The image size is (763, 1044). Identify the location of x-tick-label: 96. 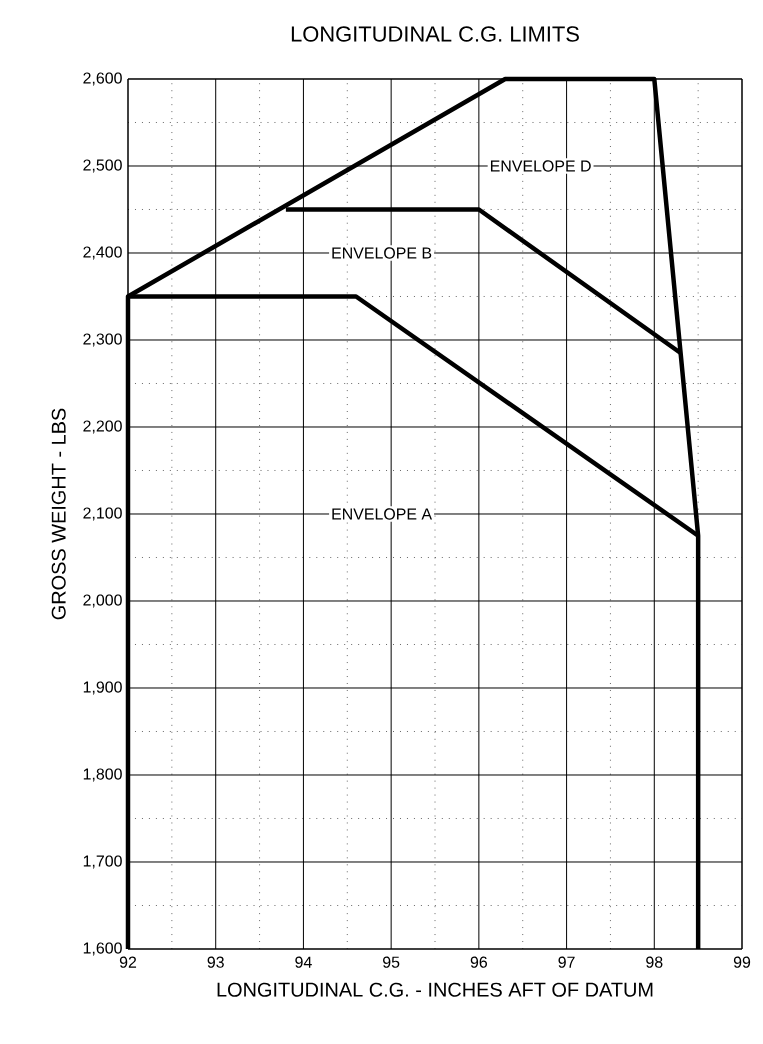
(479, 962).